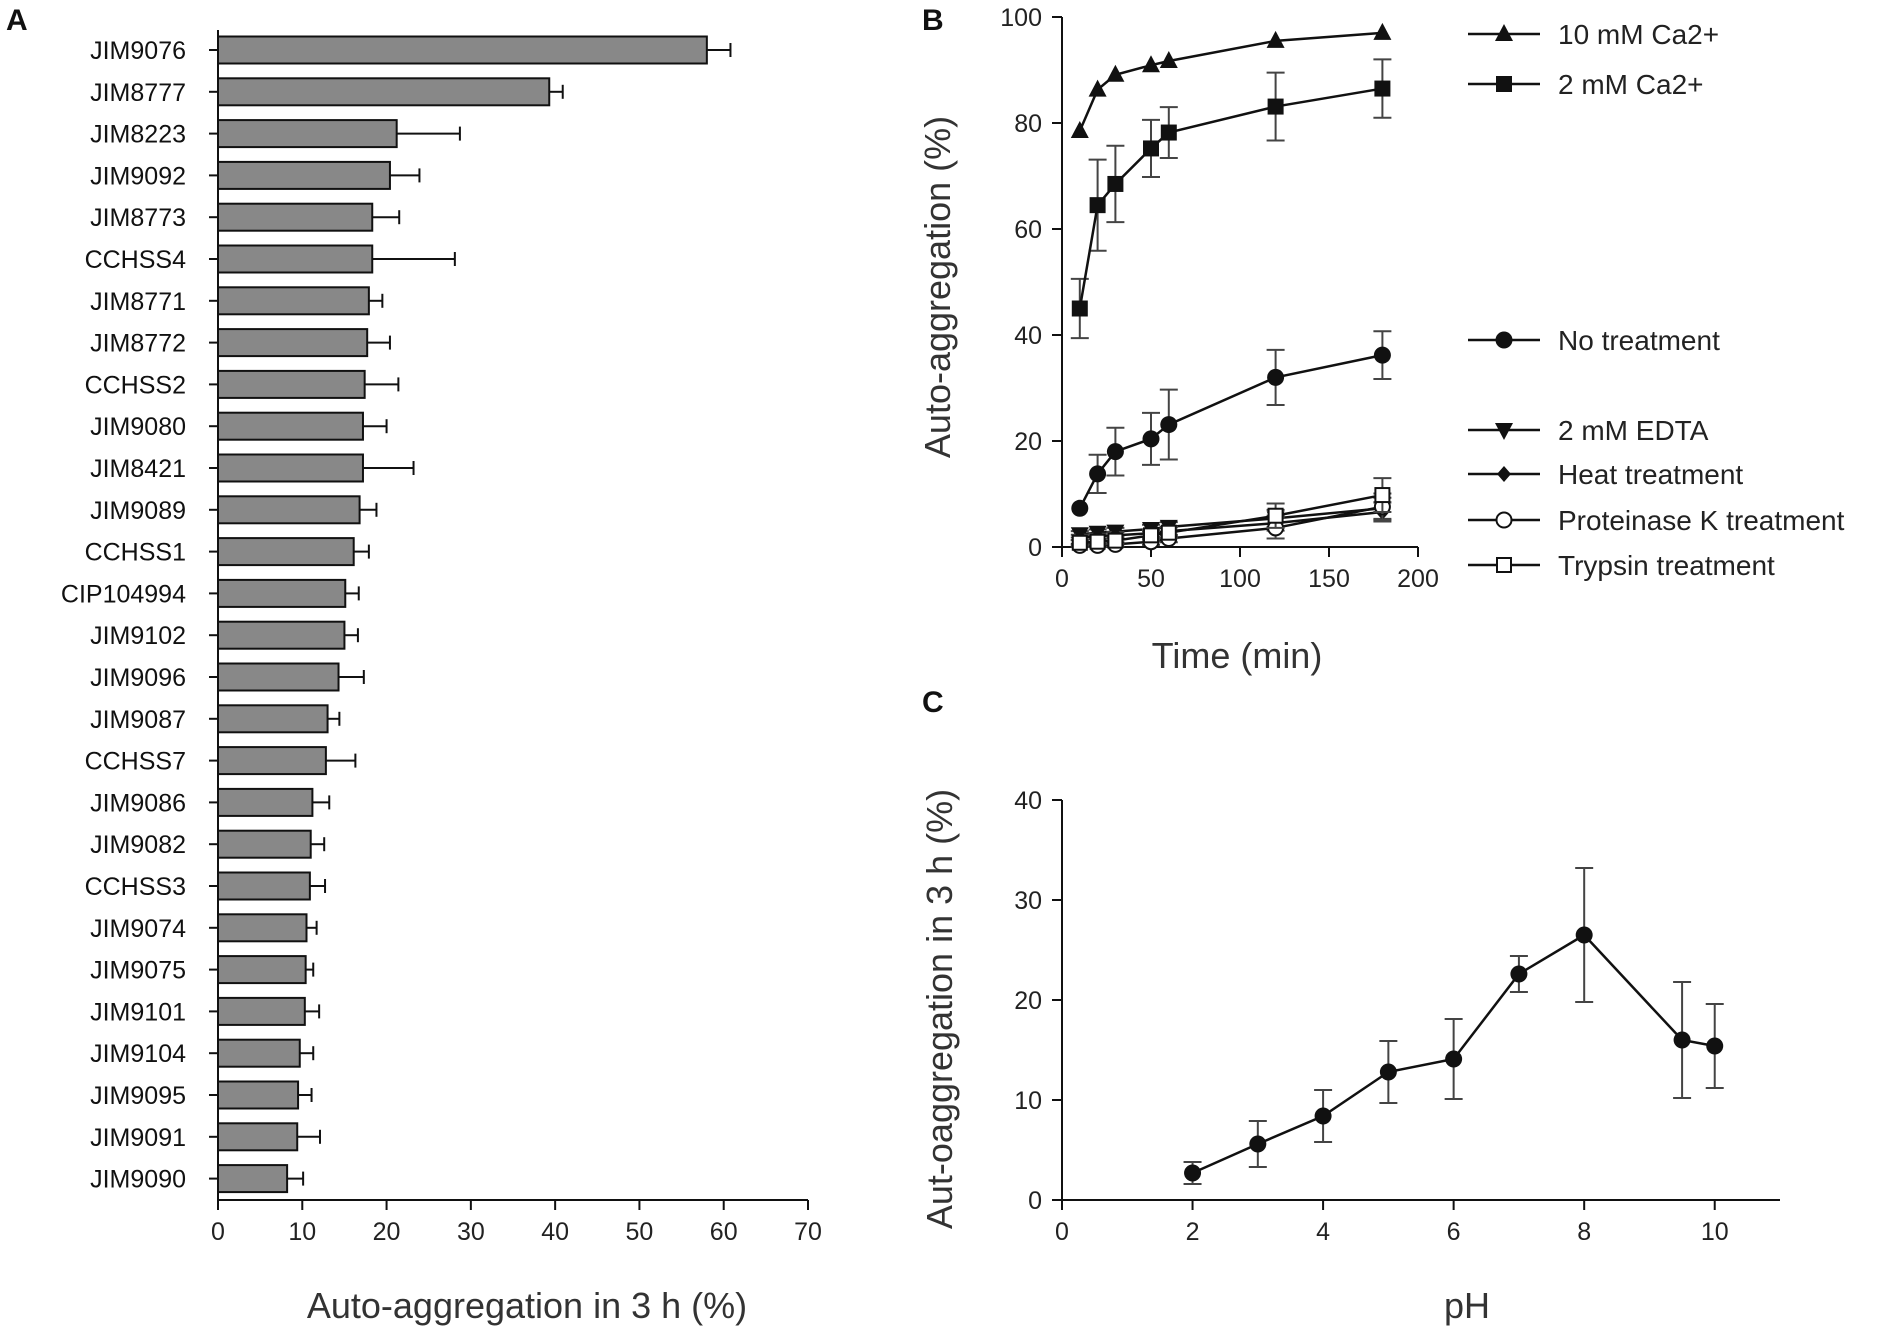  Describe the element at coordinates (138, 93) in the screenshot. I see `panel-a-category-label: JIM8777` at that location.